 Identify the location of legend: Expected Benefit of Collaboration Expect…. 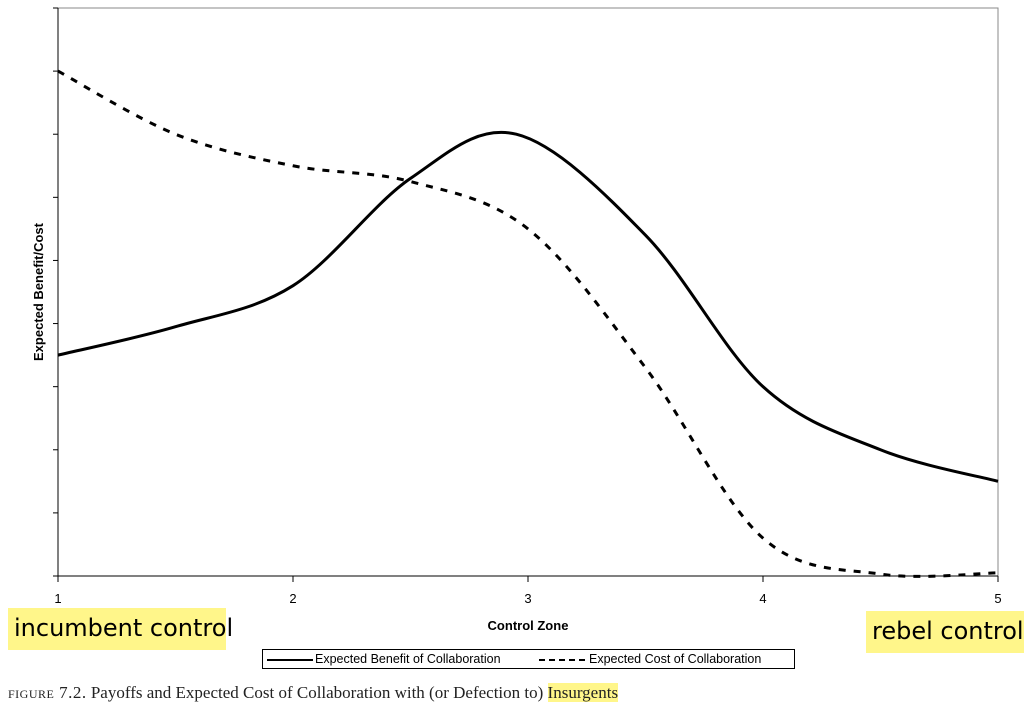
(528, 659).